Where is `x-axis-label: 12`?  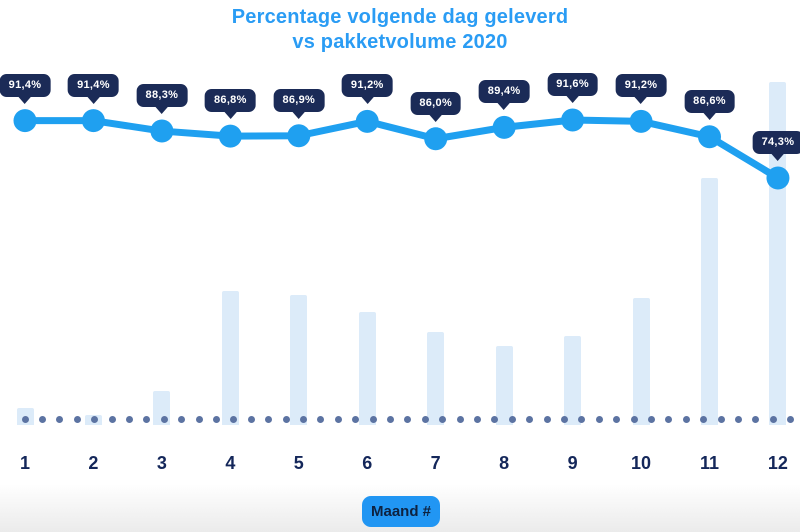
x-axis-label: 12 is located at coordinates (777, 463).